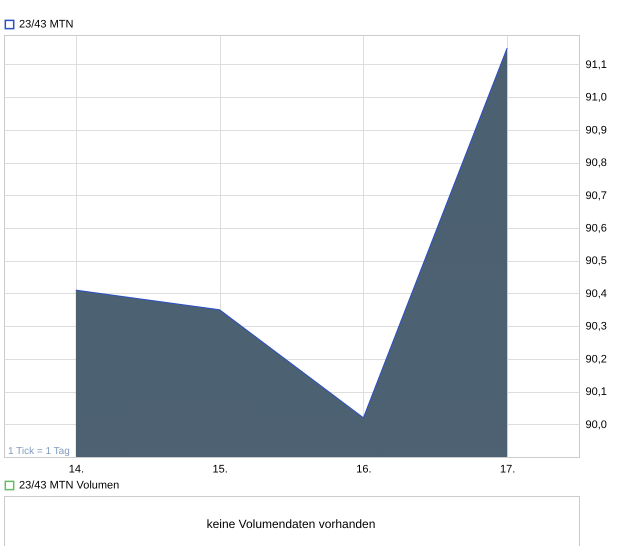 This screenshot has width=620, height=546. Describe the element at coordinates (596, 228) in the screenshot. I see `y-tick-label: 90,6` at that location.